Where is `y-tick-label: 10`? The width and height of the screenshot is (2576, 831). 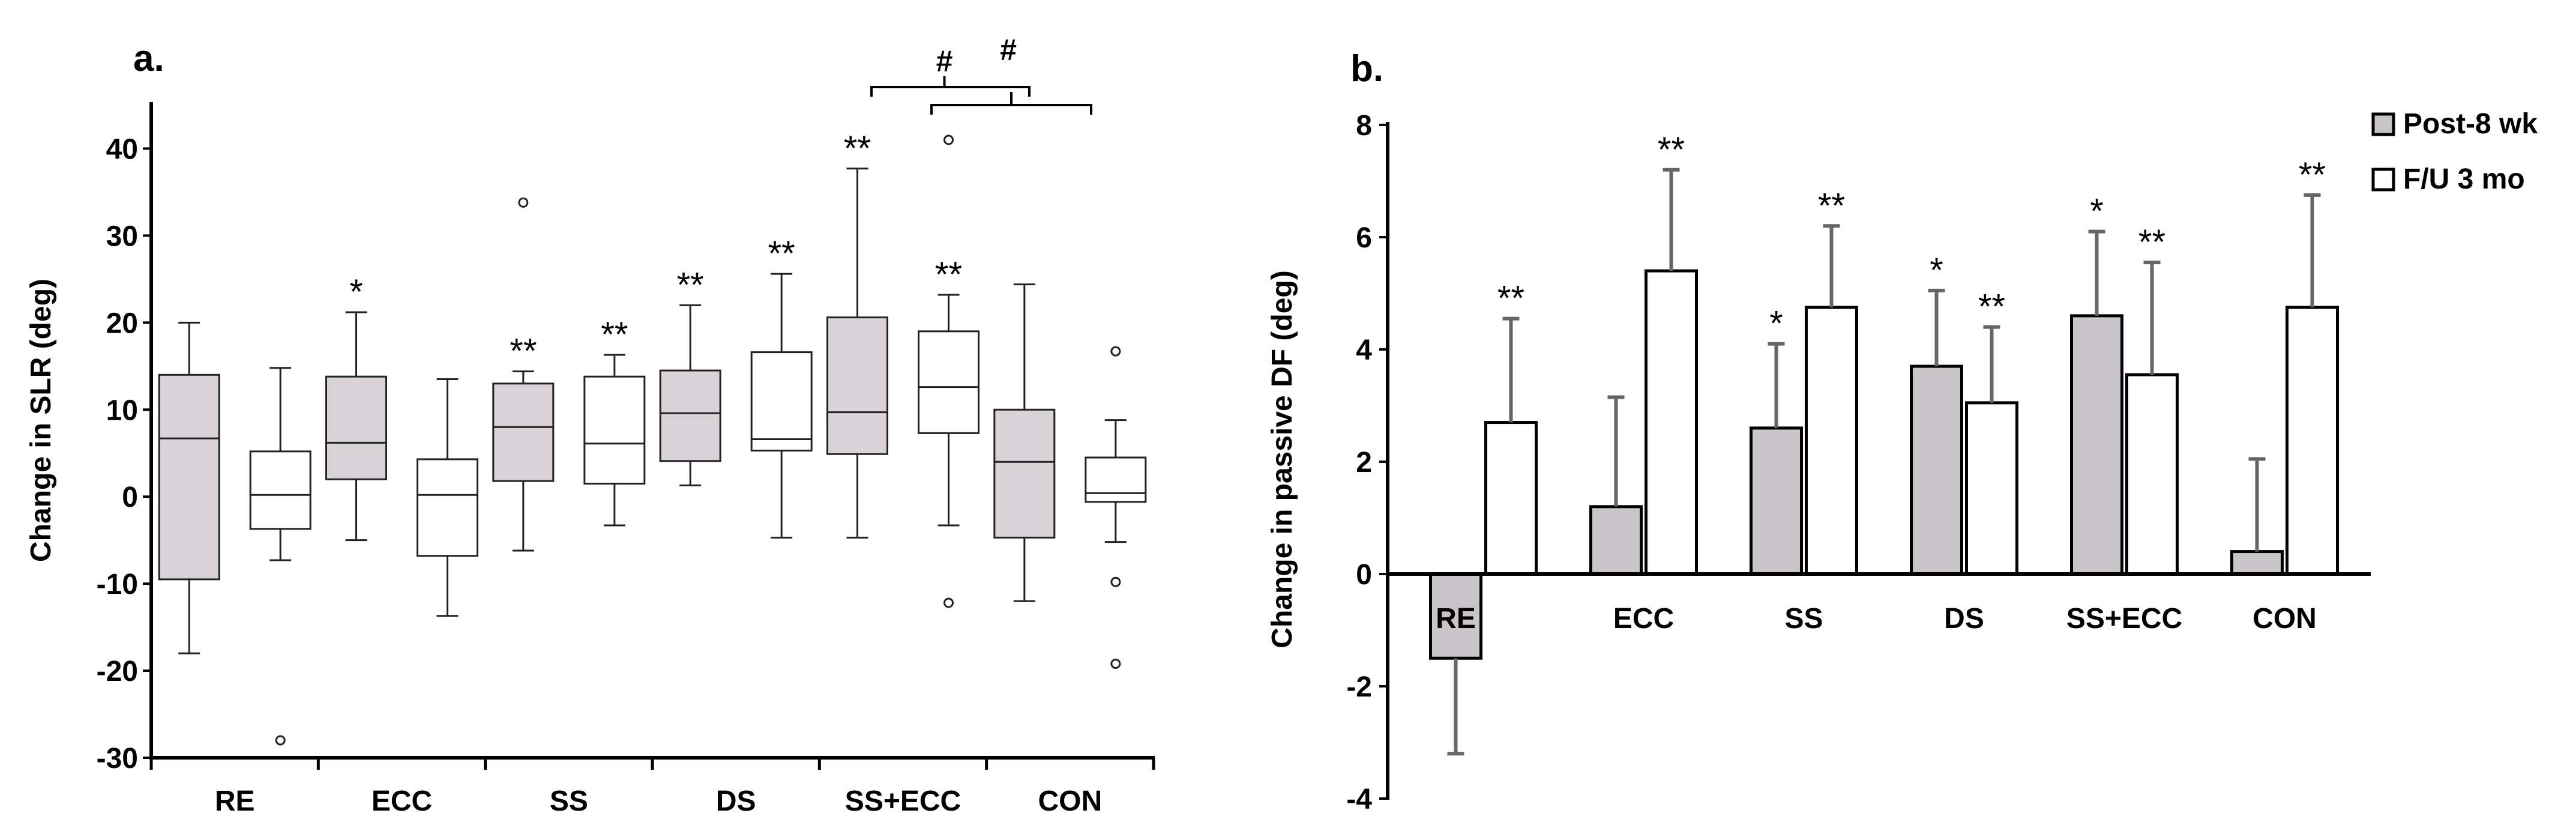
y-tick-label: 10 is located at coordinates (122, 410).